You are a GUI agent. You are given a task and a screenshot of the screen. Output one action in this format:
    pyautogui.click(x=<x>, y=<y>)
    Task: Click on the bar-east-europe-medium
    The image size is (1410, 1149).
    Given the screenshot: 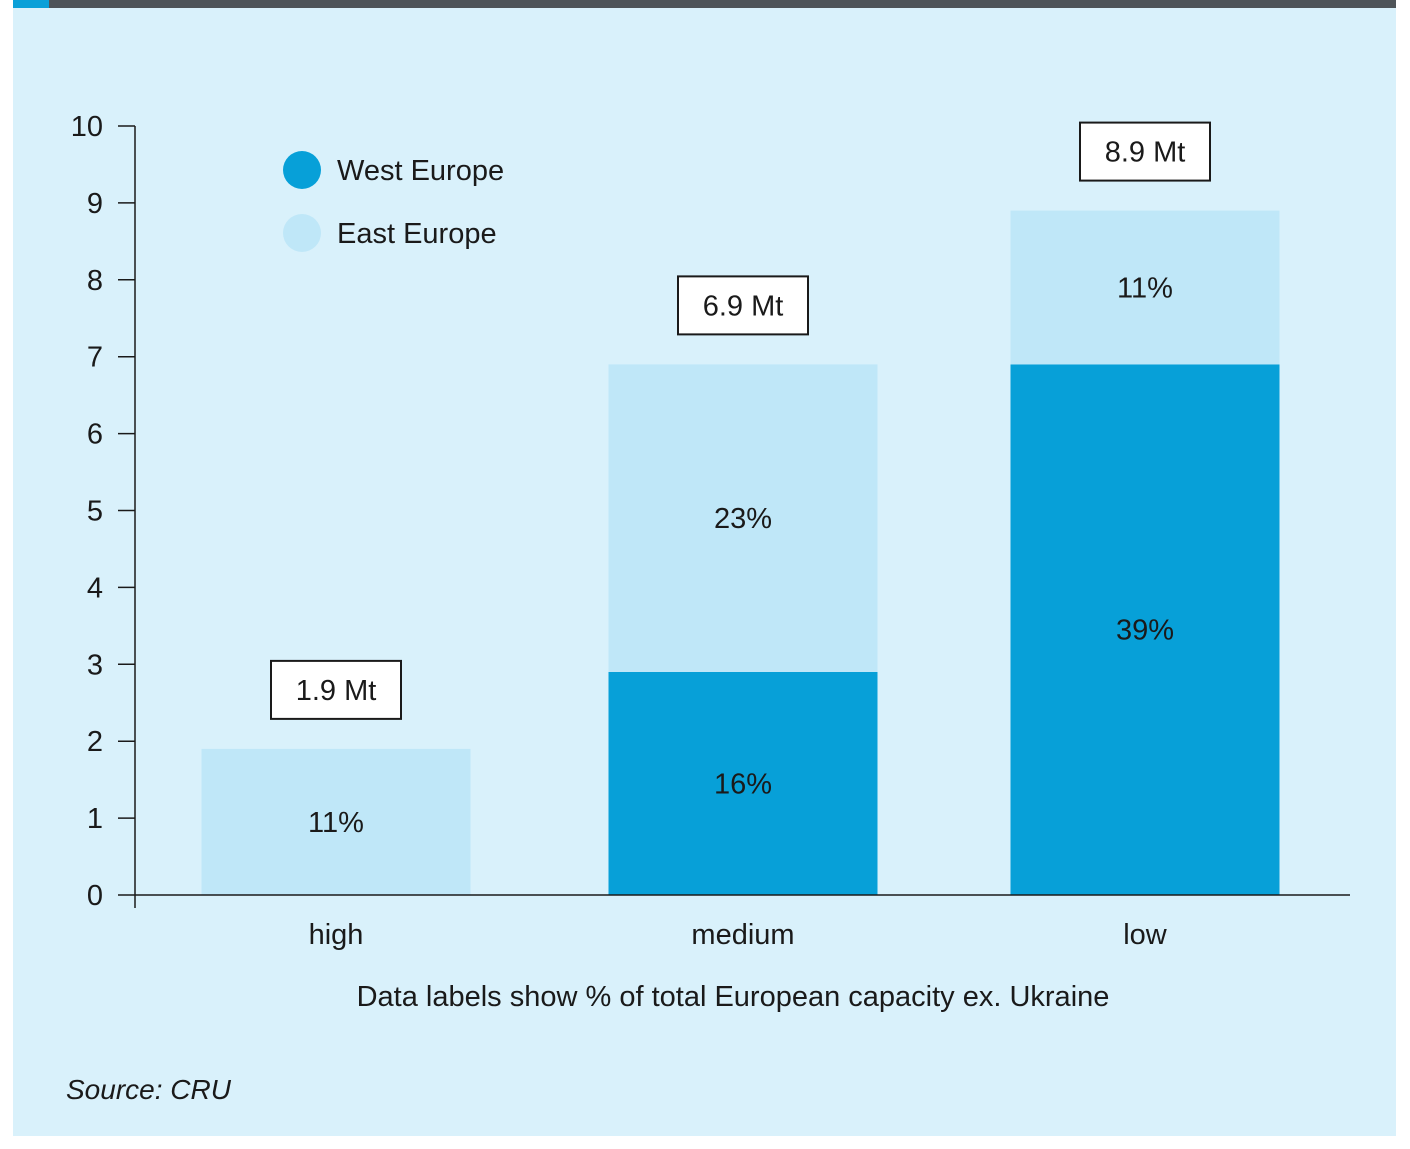 What is the action you would take?
    pyautogui.click(x=743, y=518)
    